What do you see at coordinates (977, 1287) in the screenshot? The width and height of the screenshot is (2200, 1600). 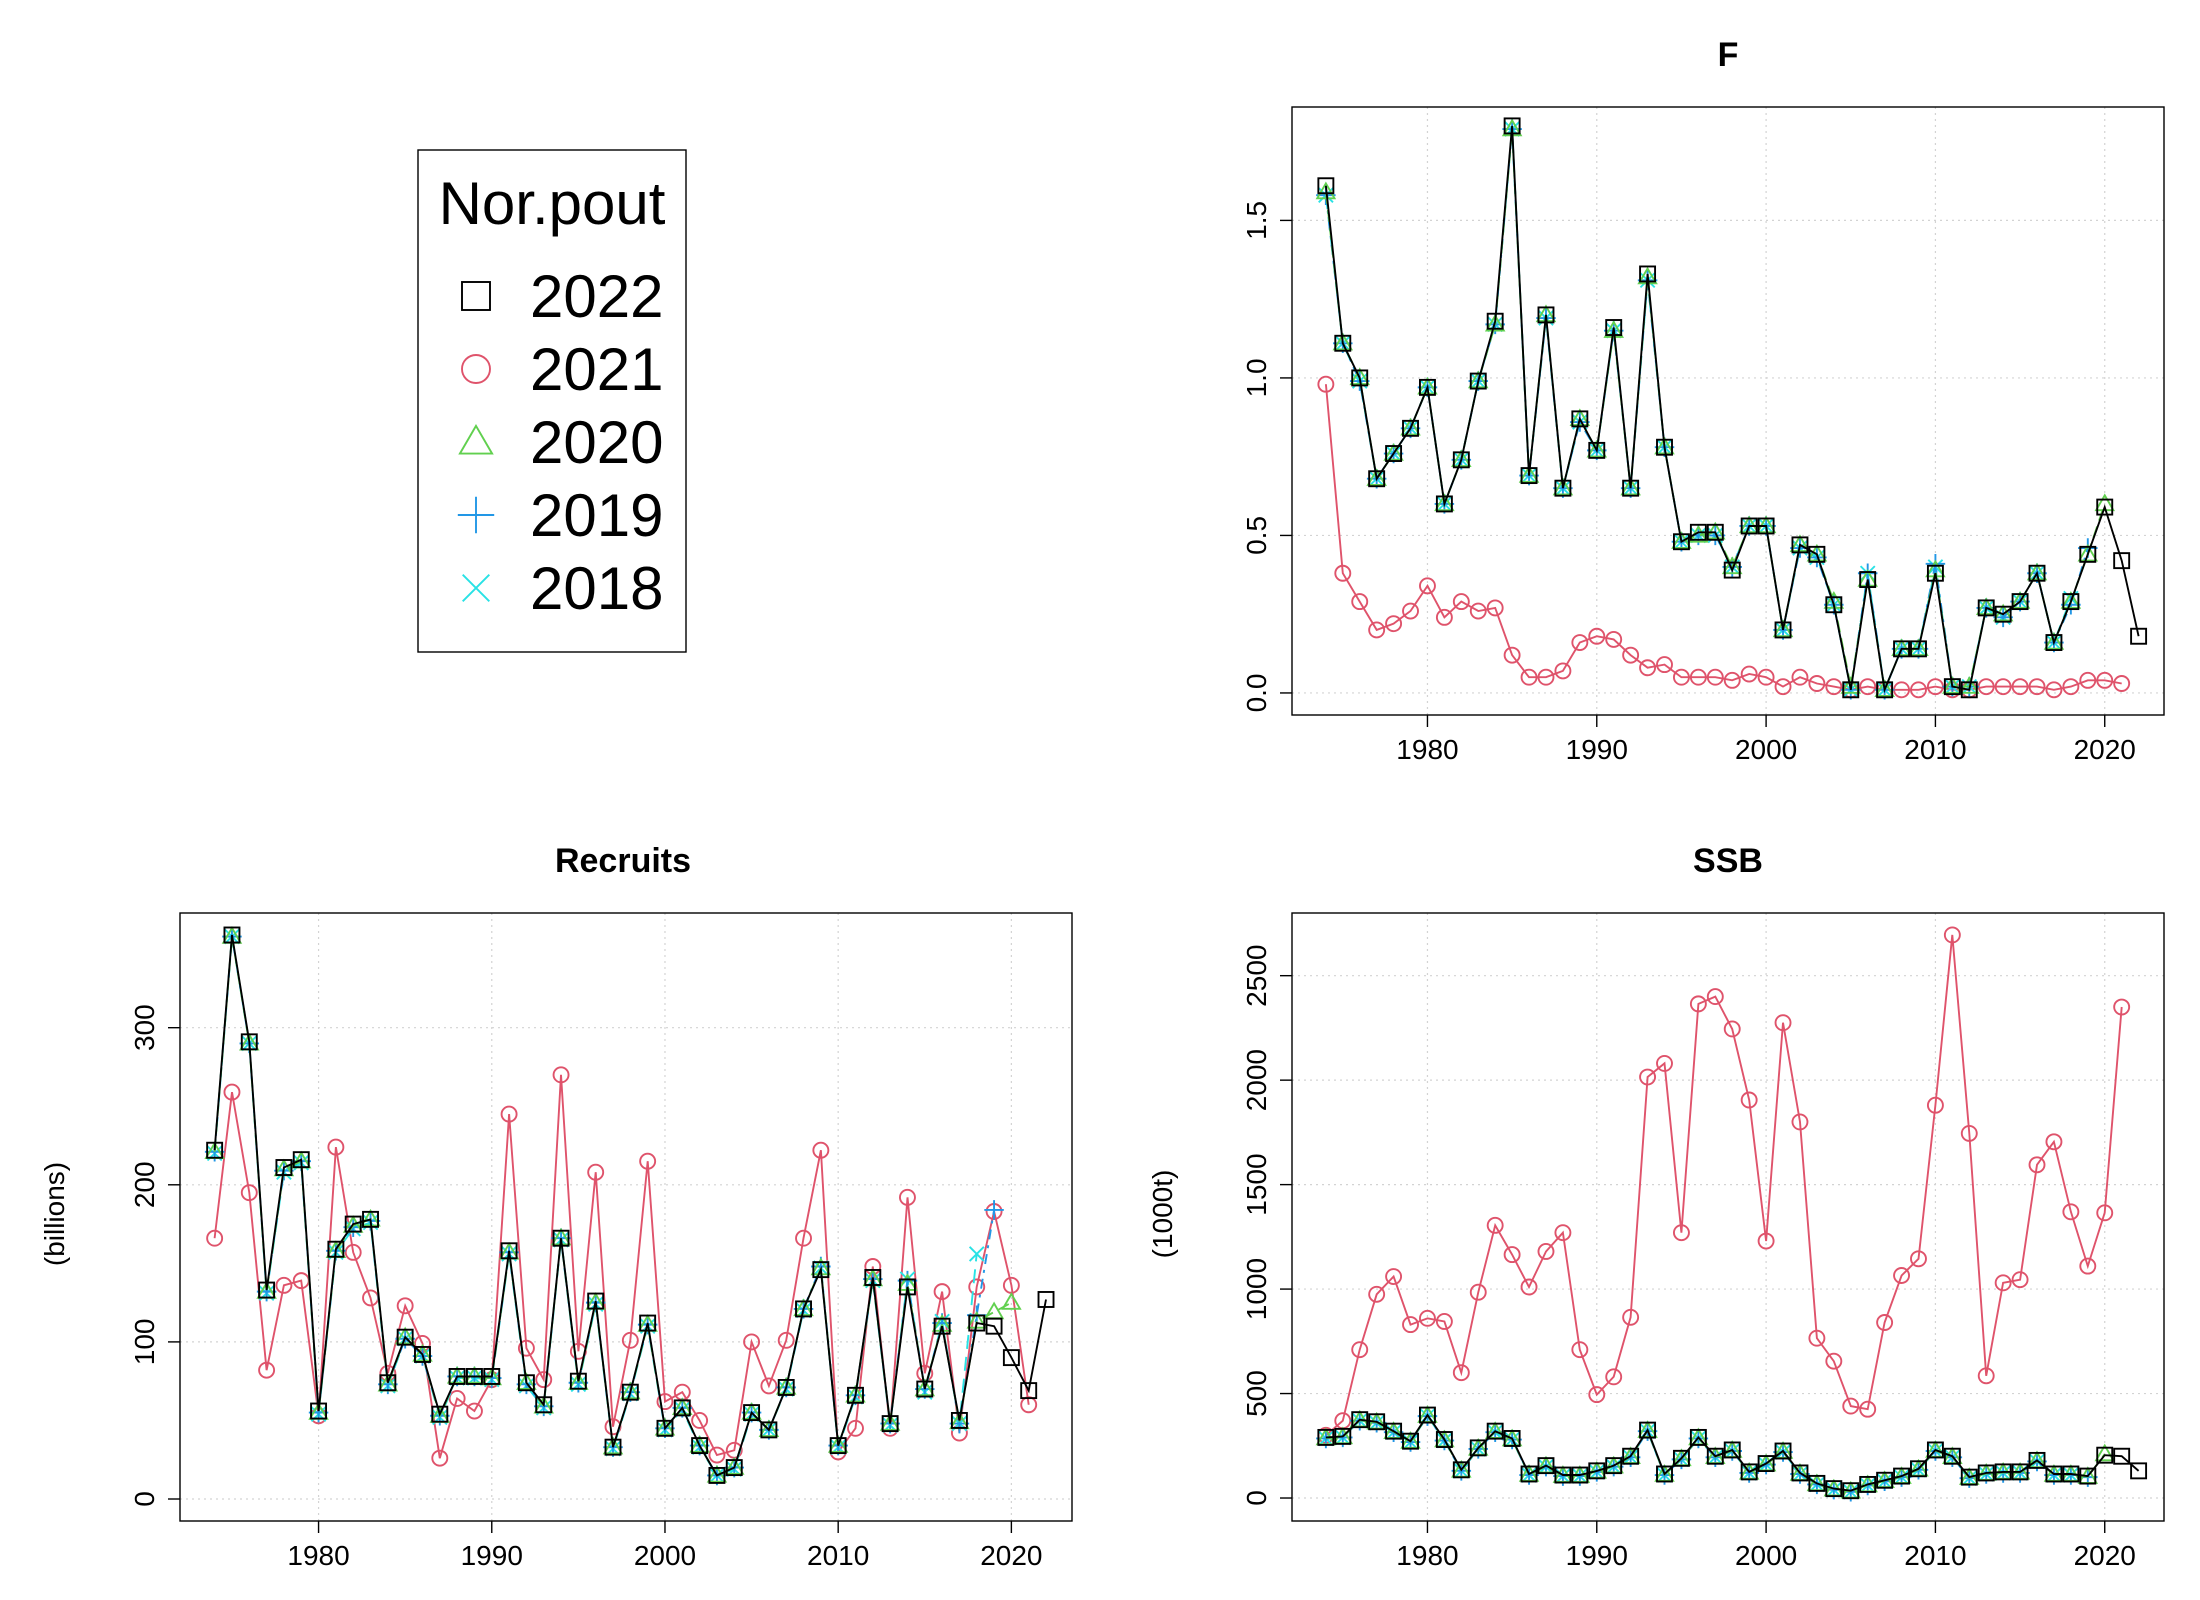 I see `recruits-point-2021-2018` at bounding box center [977, 1287].